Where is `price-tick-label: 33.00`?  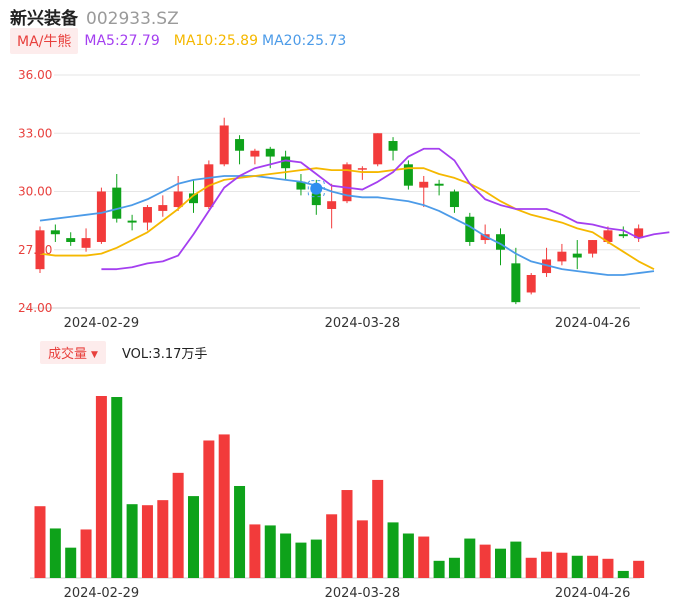
price-tick-label: 33.00 is located at coordinates (35, 133).